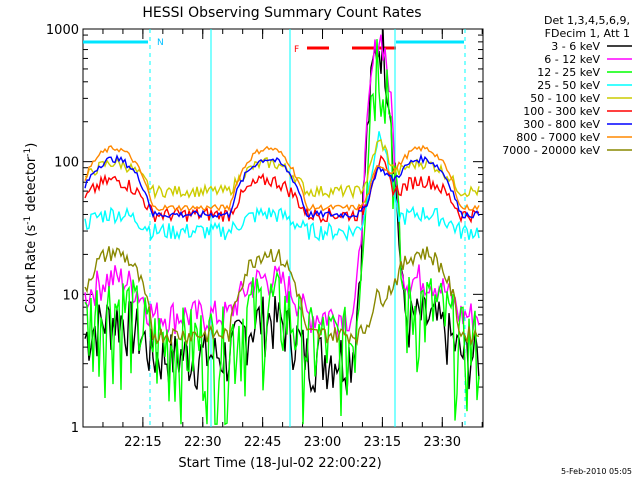 Image resolution: width=640 pixels, height=480 pixels. Describe the element at coordinates (31, 228) in the screenshot. I see `y-axis-label: Count Rate (s-1 detector-1)` at that location.